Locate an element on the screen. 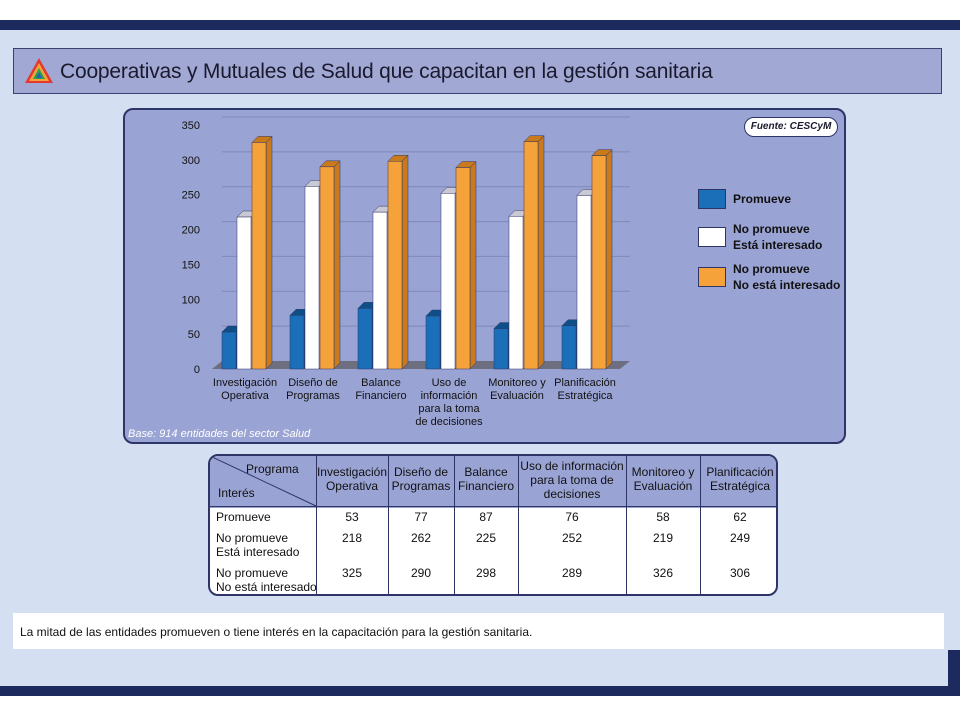  table-cell: 53 is located at coordinates (352, 517).